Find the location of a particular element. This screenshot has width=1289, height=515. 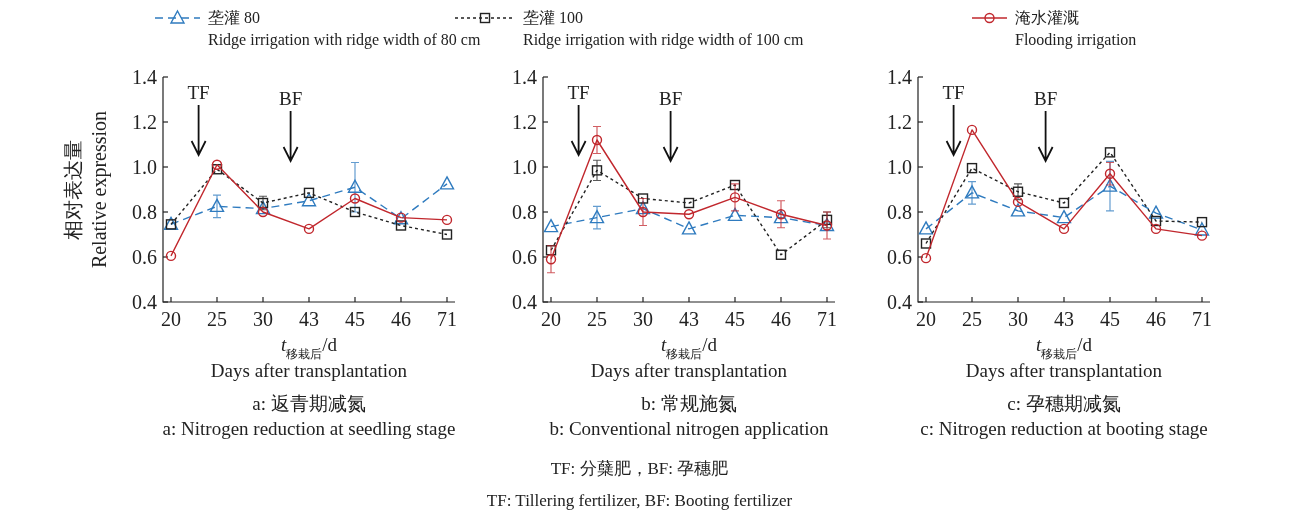

text: c: 孕穗期减氮 is located at coordinates (1064, 403).